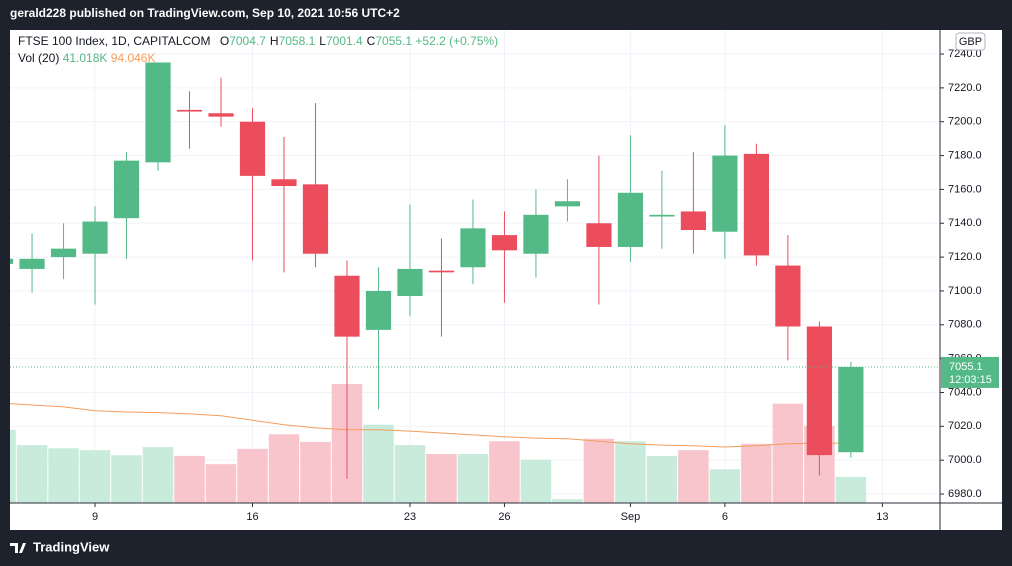  I want to click on x-tick-label: 6, so click(725, 517).